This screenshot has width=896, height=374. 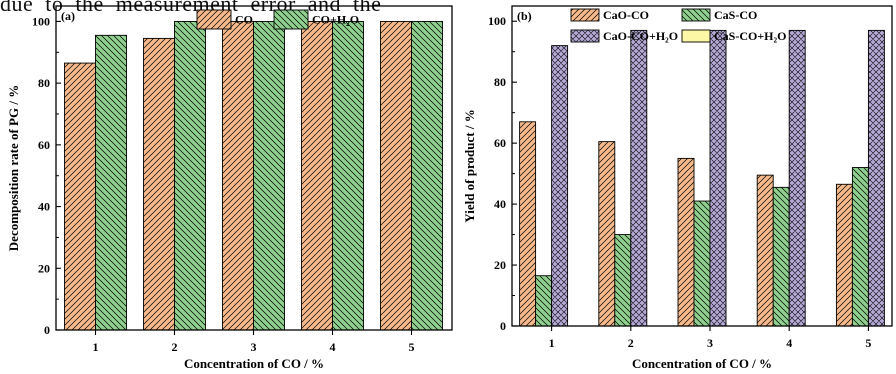 What do you see at coordinates (159, 184) in the screenshot?
I see `bar-outline-a-s0-c1` at bounding box center [159, 184].